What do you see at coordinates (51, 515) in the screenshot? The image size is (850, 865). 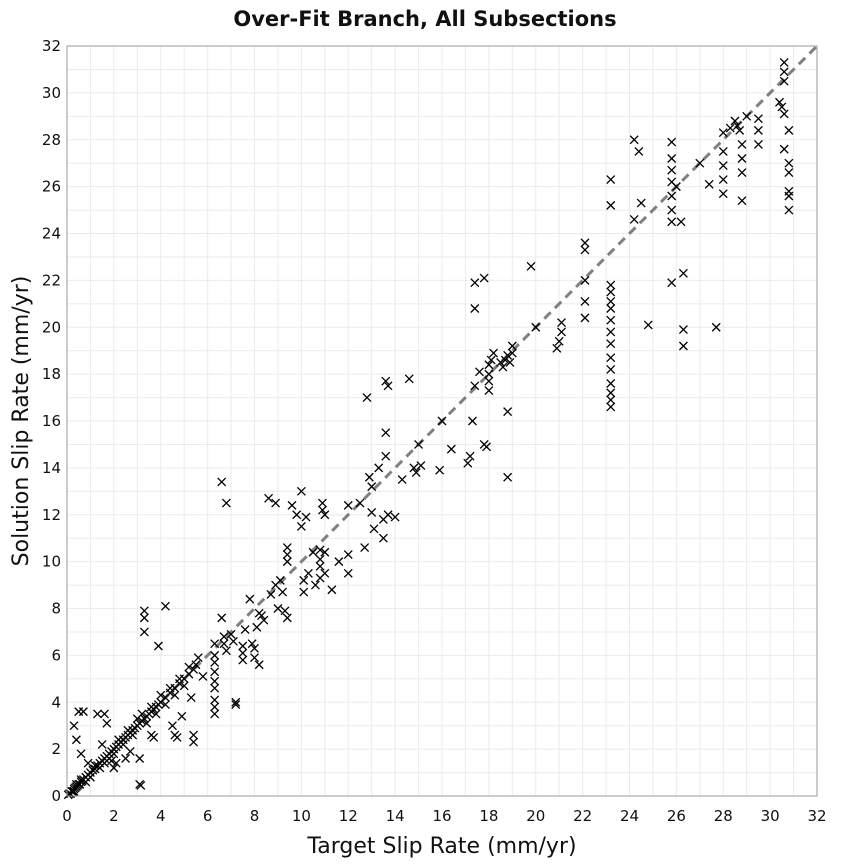 I see `y-tick-label: 12` at bounding box center [51, 515].